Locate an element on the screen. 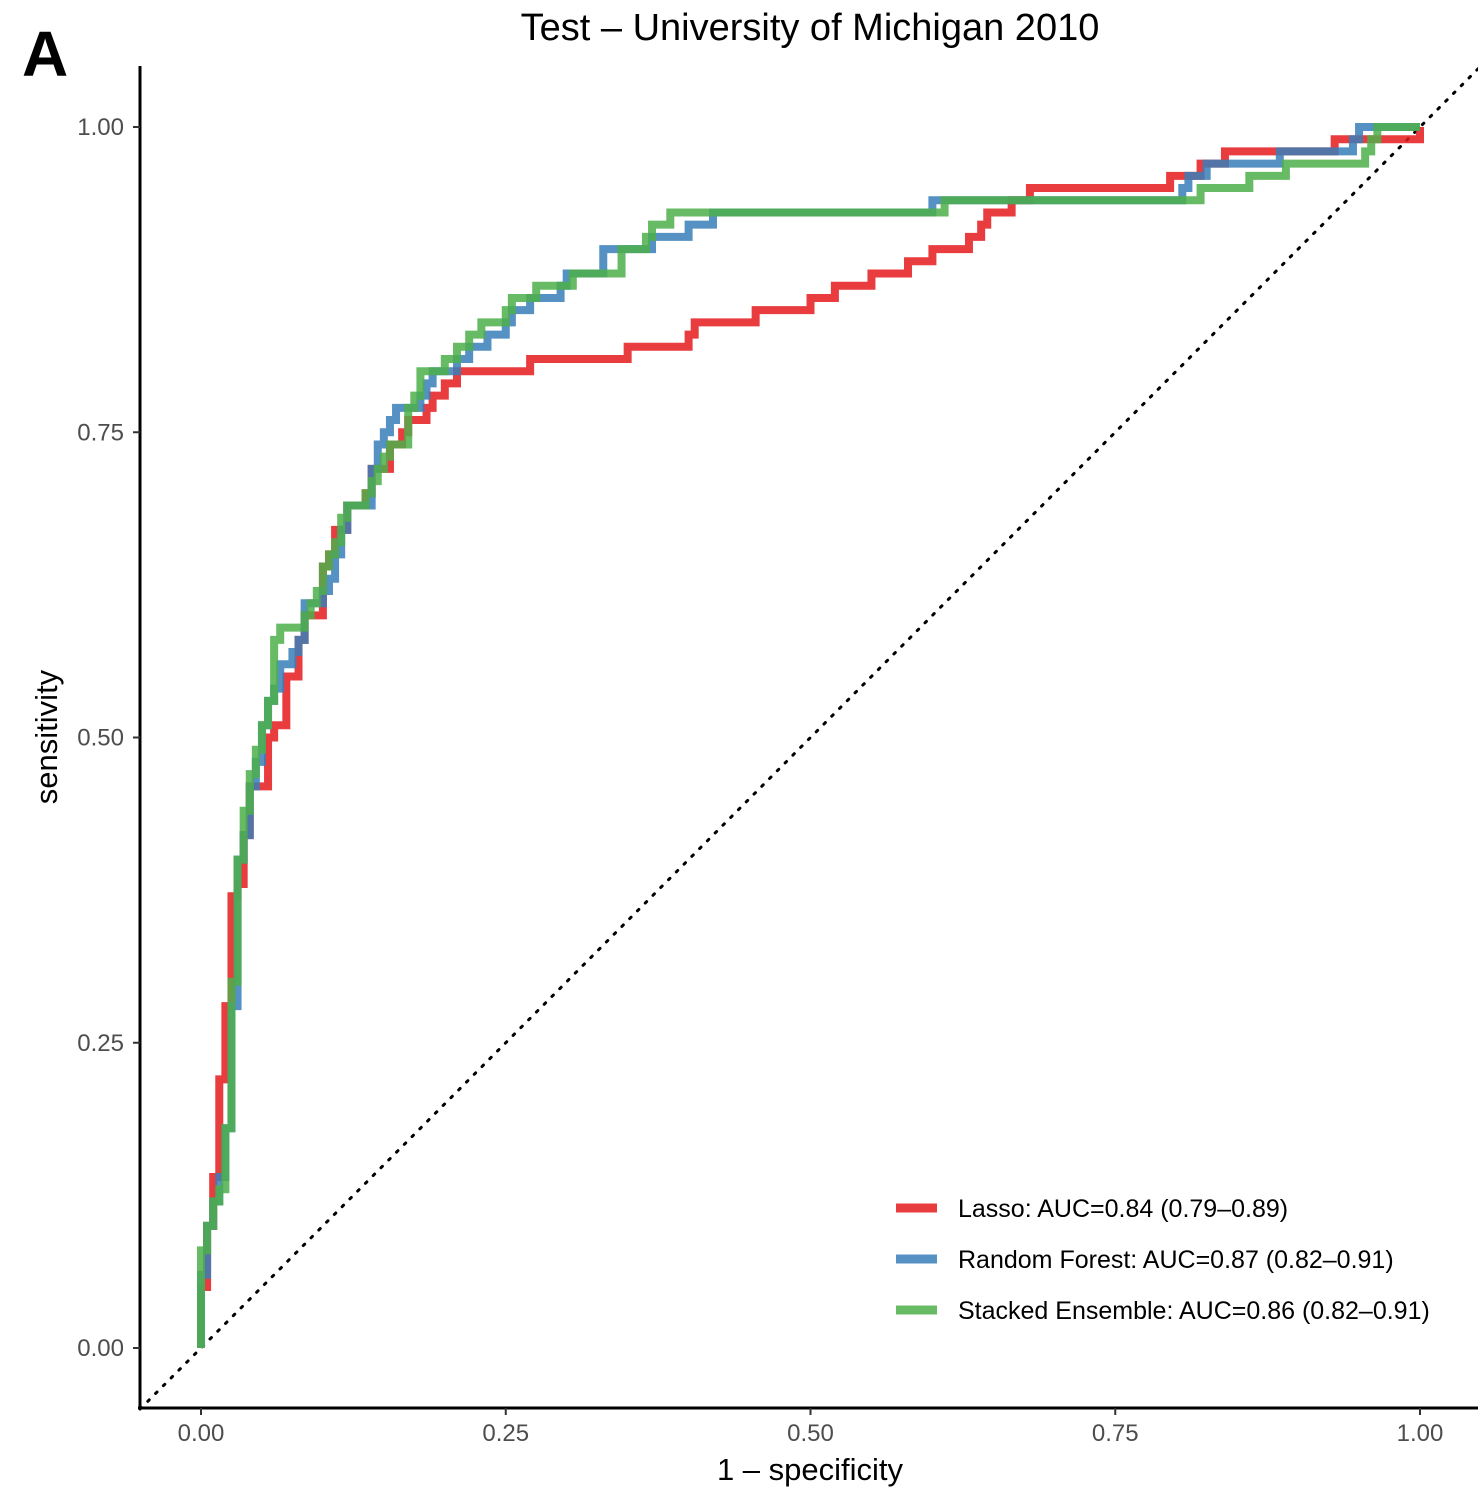 The height and width of the screenshot is (1489, 1478). y-axis-label: sensitivity is located at coordinates (46, 736).